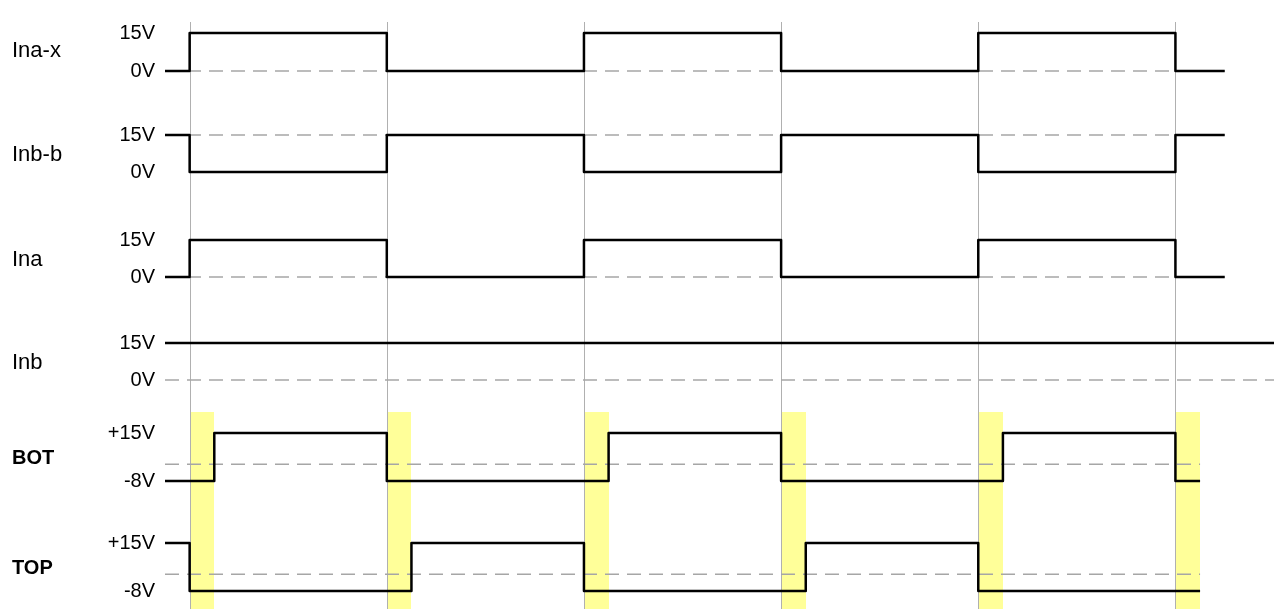  What do you see at coordinates (36, 49) in the screenshot?
I see `y-axis-title: Ina-x` at bounding box center [36, 49].